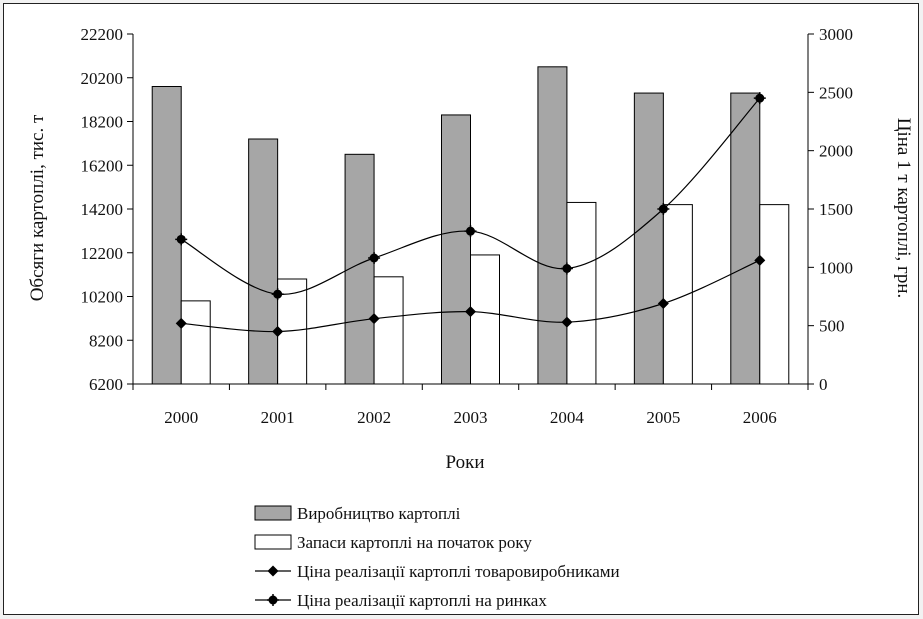 The width and height of the screenshot is (923, 619). What do you see at coordinates (471, 417) in the screenshot?
I see `x-tick-label: 2003` at bounding box center [471, 417].